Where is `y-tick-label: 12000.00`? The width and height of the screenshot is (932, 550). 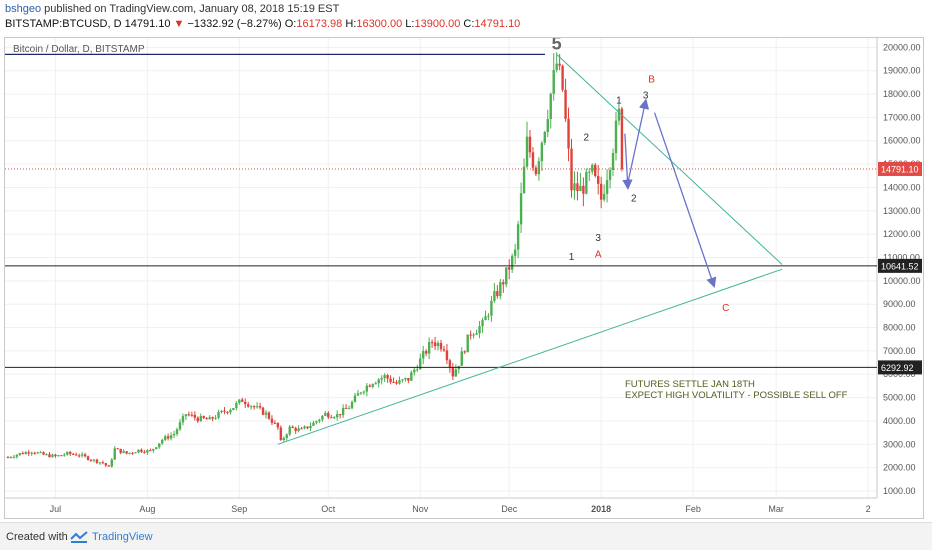 y-tick-label: 12000.00 is located at coordinates (902, 234).